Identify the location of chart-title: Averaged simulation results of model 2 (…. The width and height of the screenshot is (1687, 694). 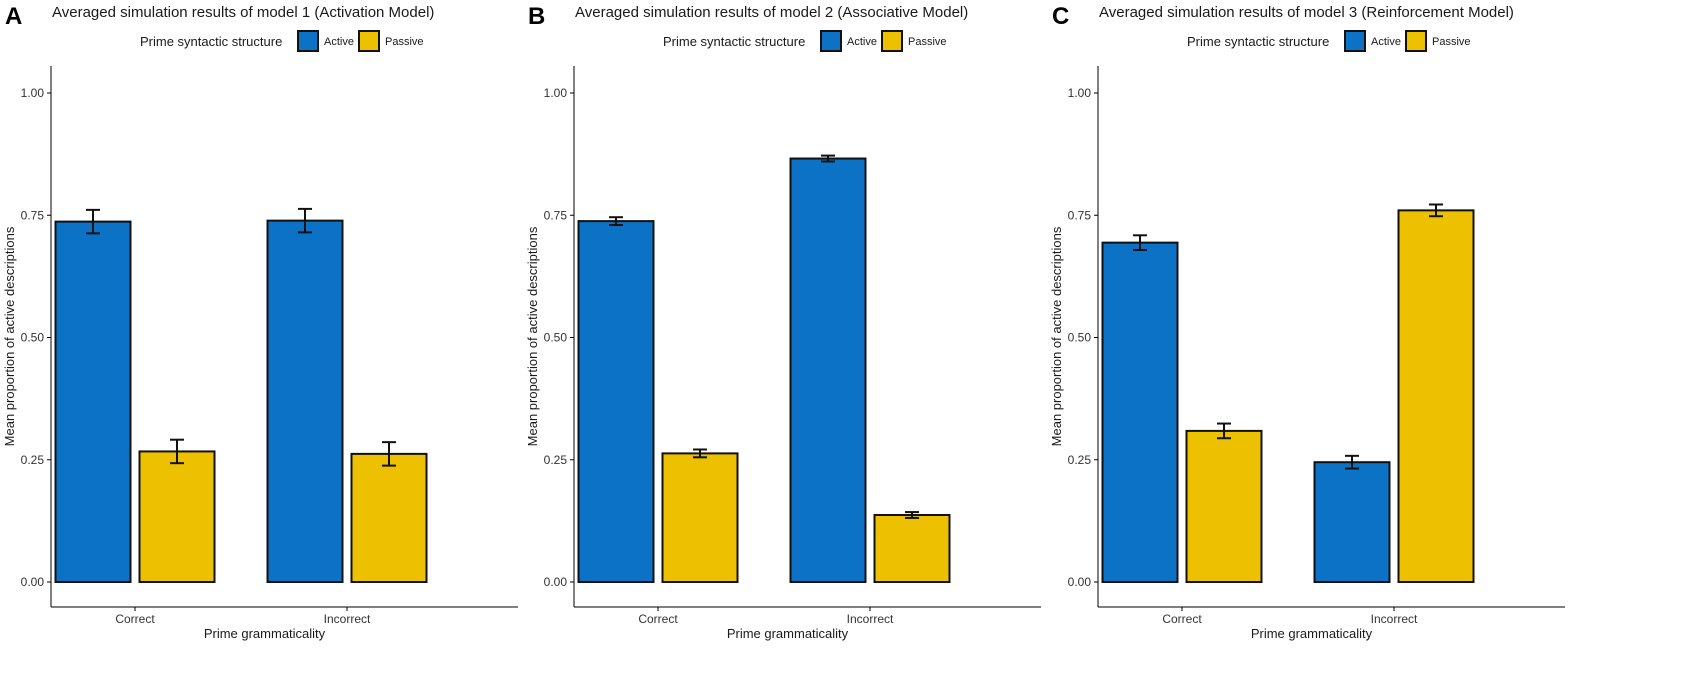
(771, 12).